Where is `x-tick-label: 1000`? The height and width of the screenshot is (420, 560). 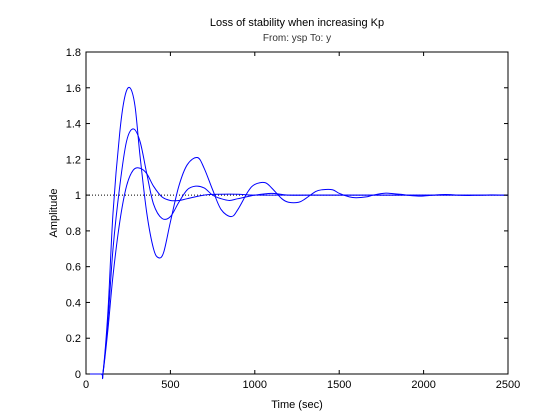
x-tick-label: 1000 is located at coordinates (255, 385).